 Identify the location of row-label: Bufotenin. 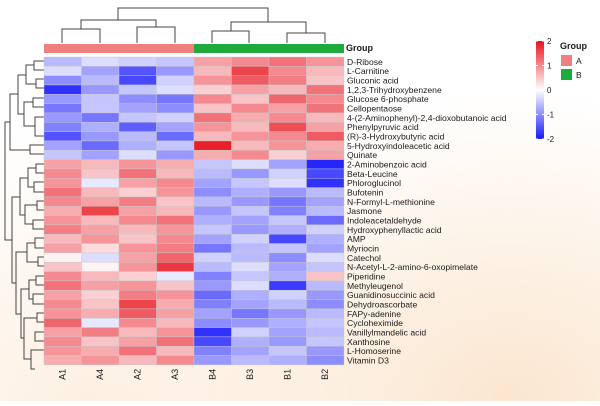
(365, 192).